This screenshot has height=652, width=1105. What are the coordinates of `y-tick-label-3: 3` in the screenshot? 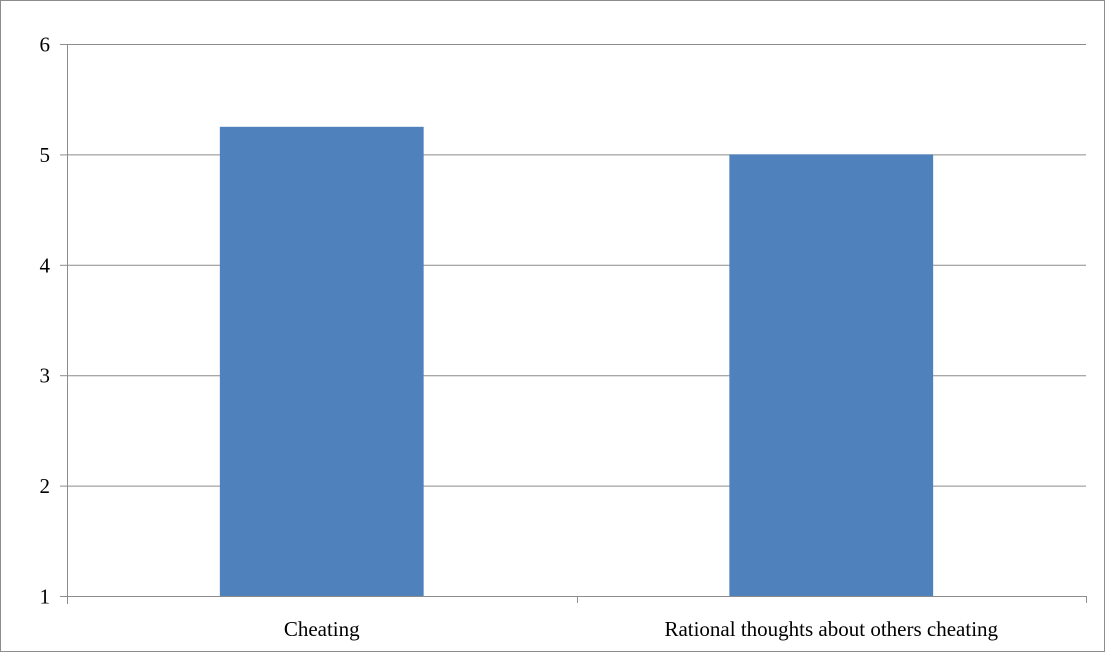 It's located at (45, 376).